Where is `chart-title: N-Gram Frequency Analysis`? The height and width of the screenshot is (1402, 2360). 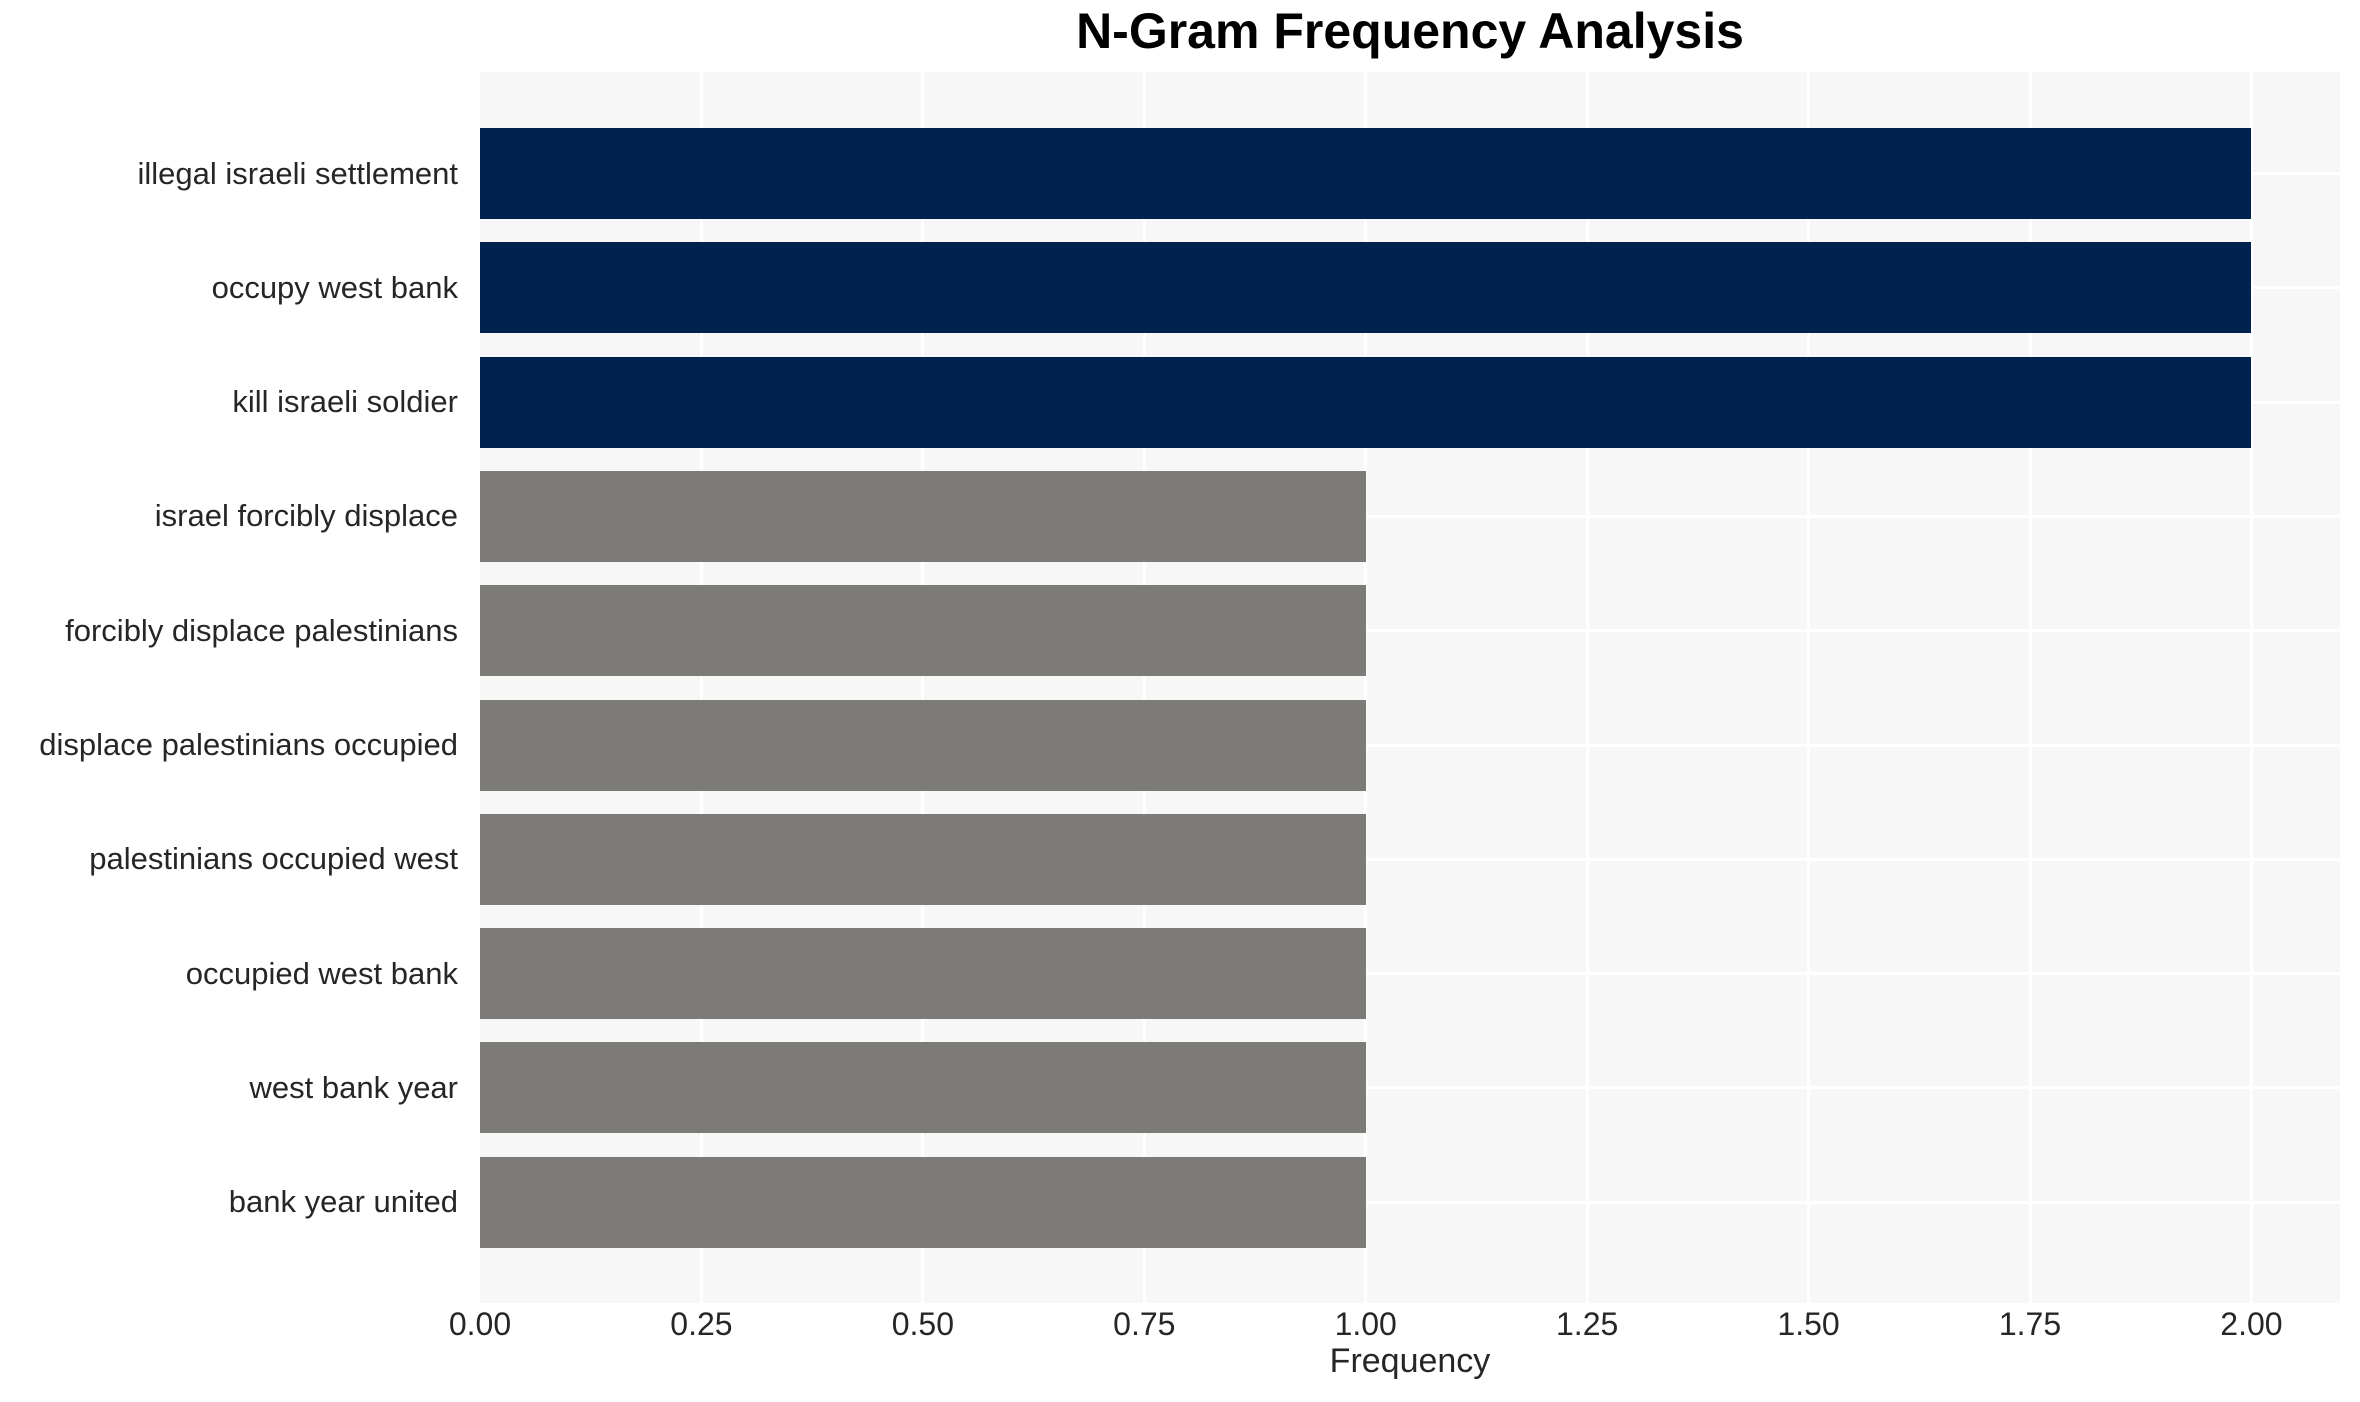
chart-title: N-Gram Frequency Analysis is located at coordinates (1410, 31).